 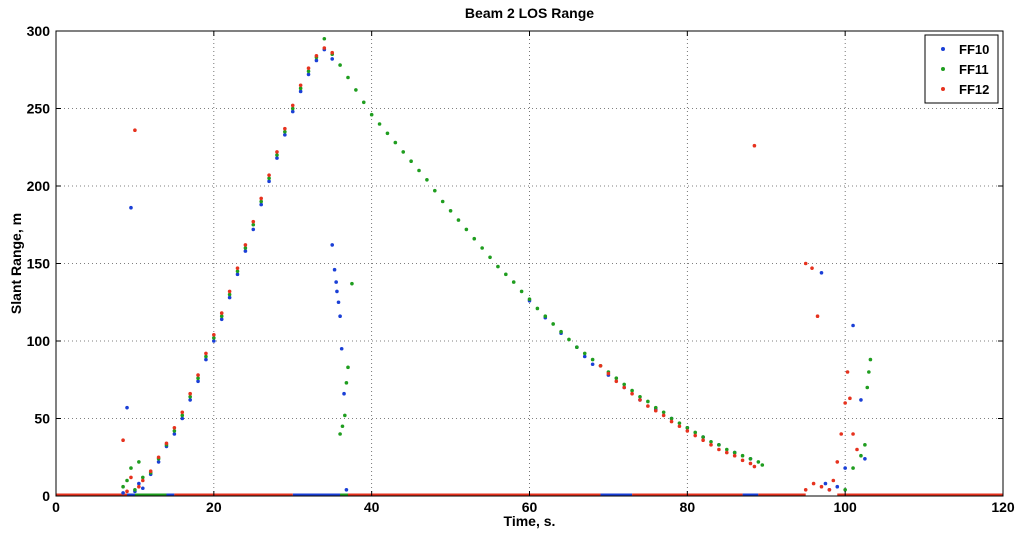 I want to click on legend-marker-ff10, so click(x=943, y=49).